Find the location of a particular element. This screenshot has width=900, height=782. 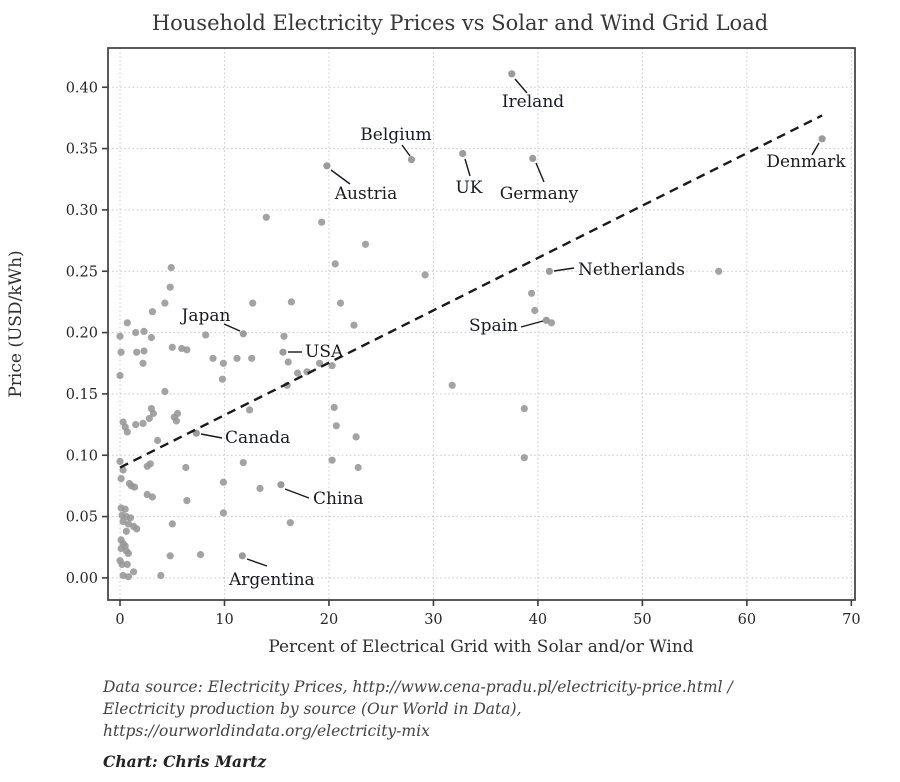

scatter-point-netherlands is located at coordinates (549, 271).